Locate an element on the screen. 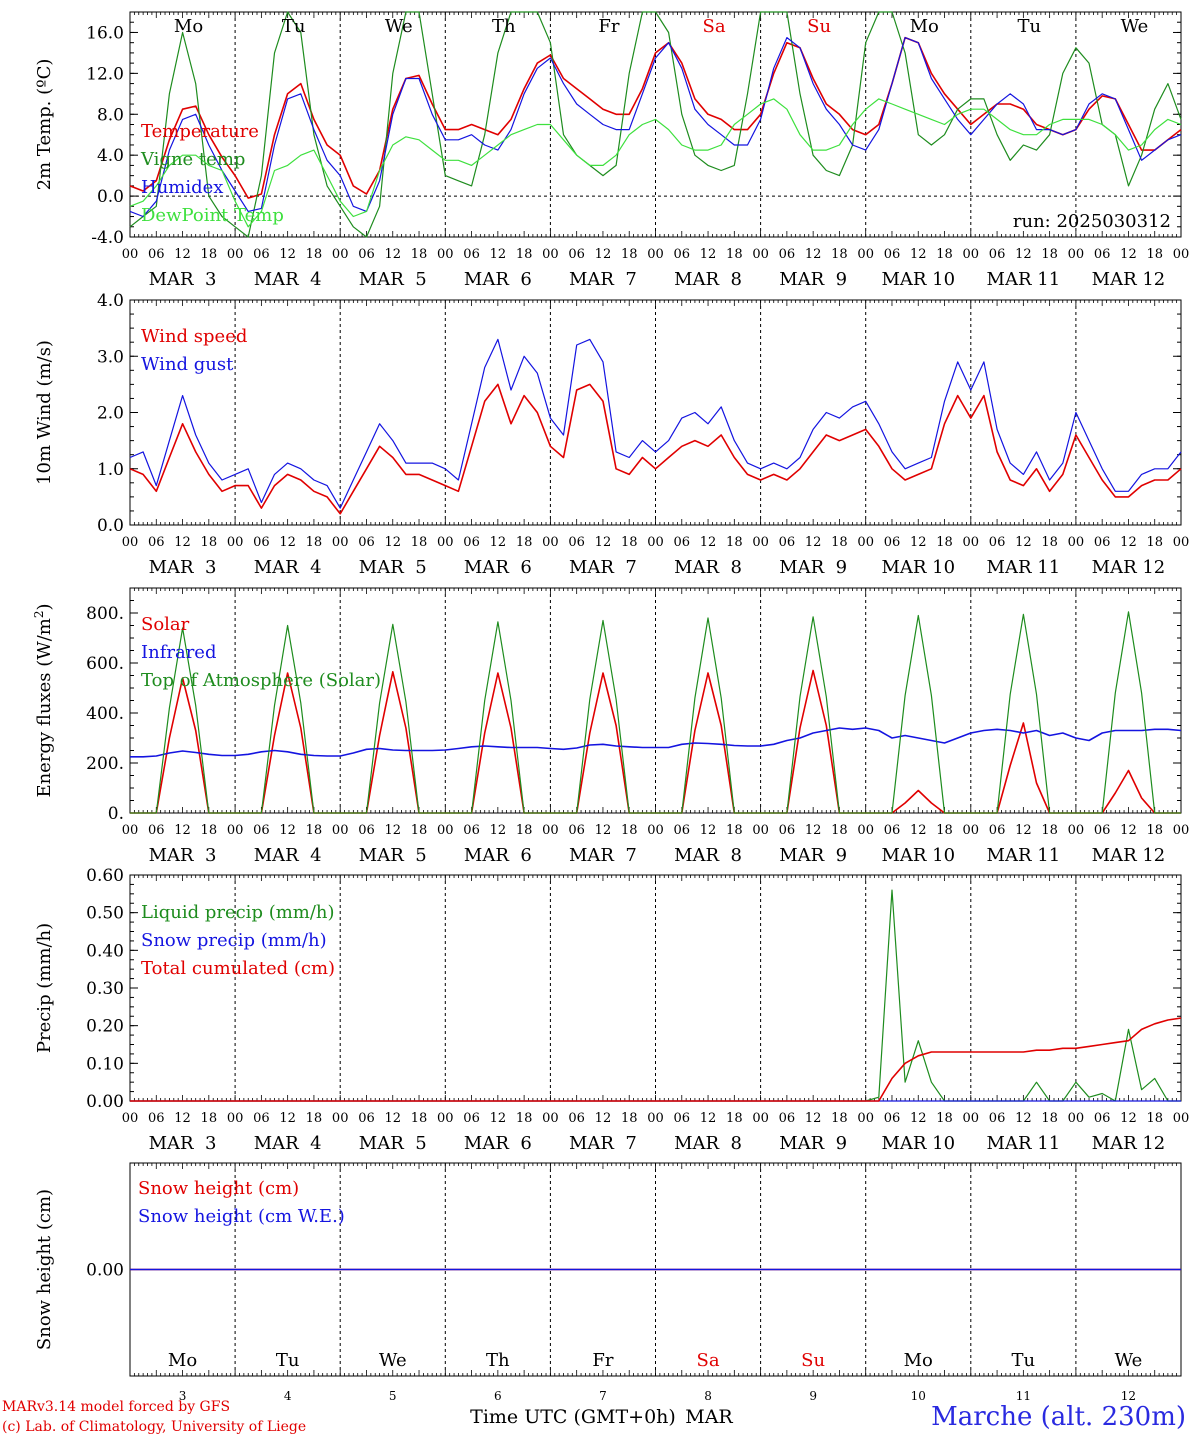 The width and height of the screenshot is (1194, 1440). y-tick-label: 0.10 is located at coordinates (105, 1064).